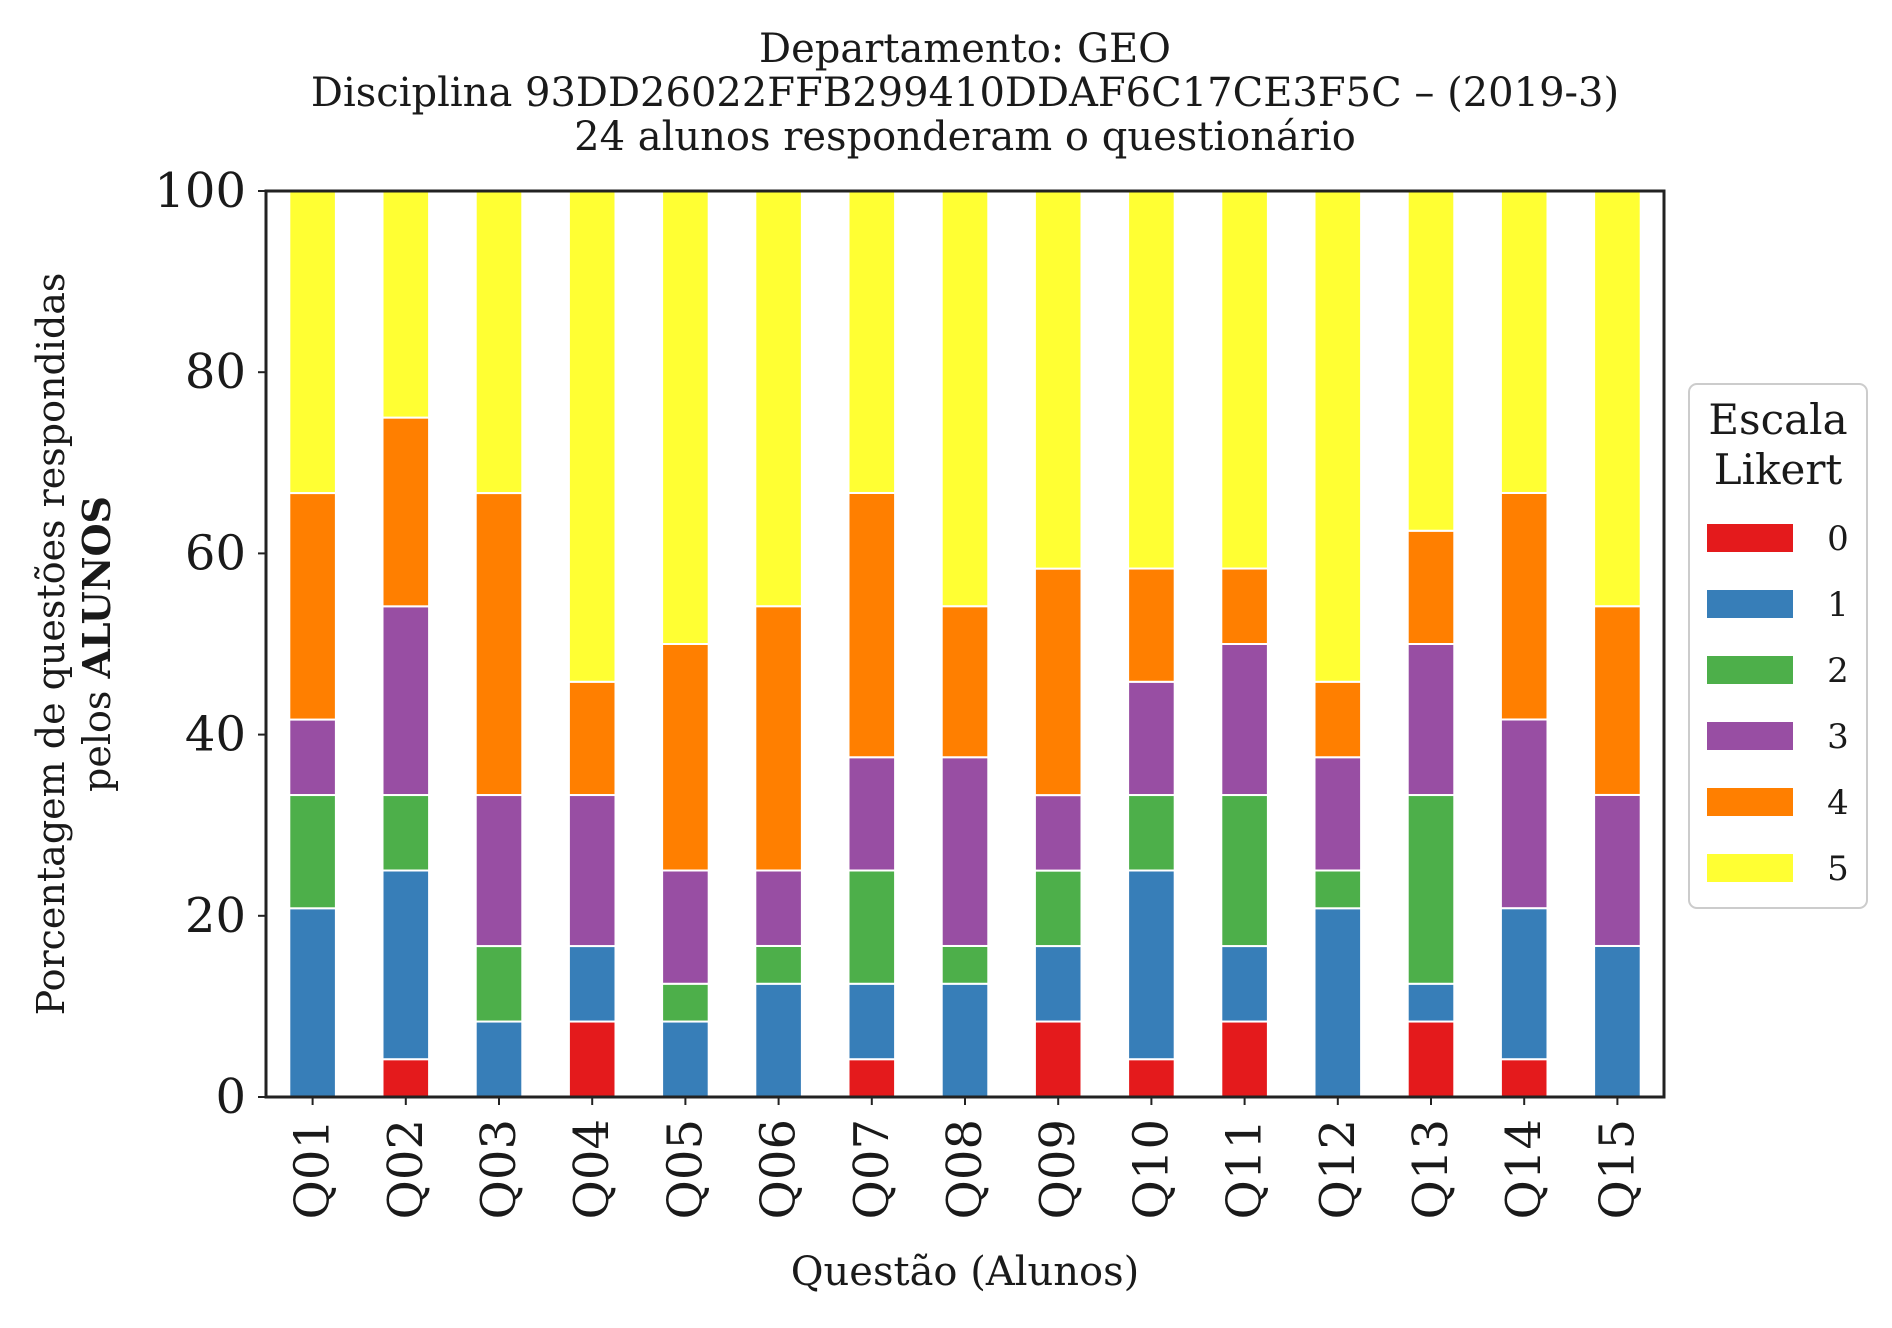 This screenshot has width=1892, height=1328. I want to click on y-tick-label: 40, so click(215, 735).